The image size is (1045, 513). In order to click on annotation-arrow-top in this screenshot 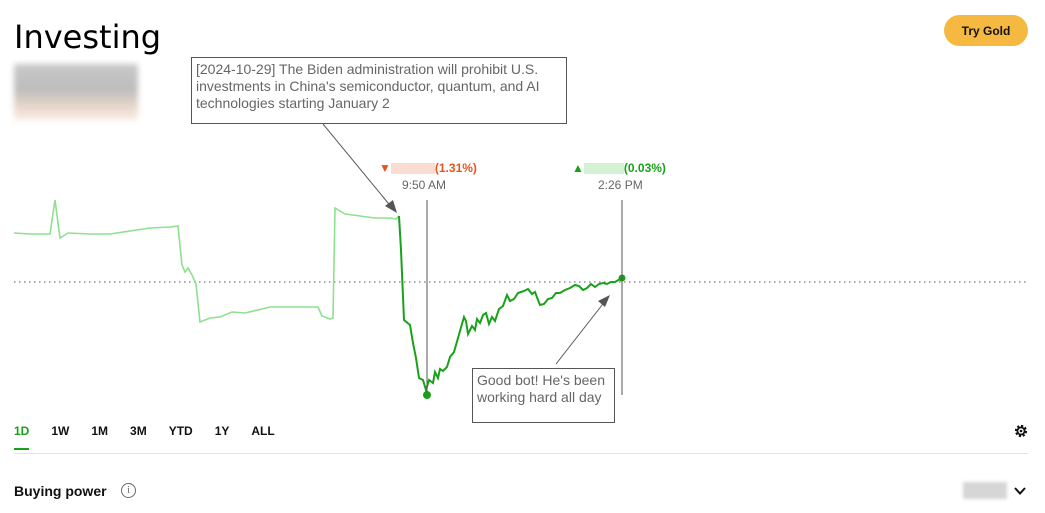, I will do `click(358, 166)`.